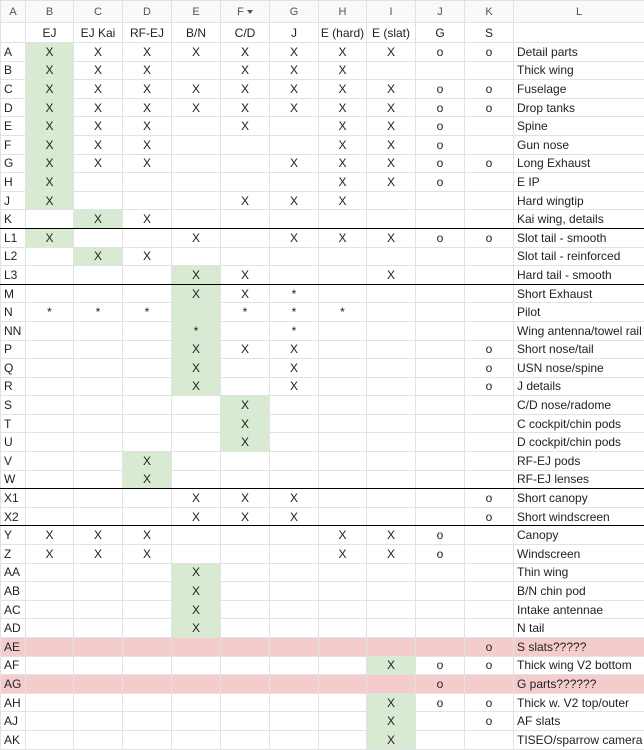 This screenshot has height=750, width=644. Describe the element at coordinates (249, 11) in the screenshot. I see `filter-icon` at that location.